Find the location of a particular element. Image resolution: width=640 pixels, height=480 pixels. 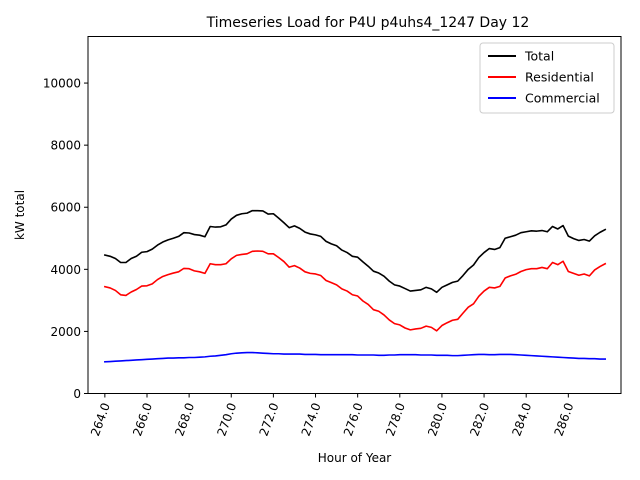

y-tick-label: 6000 is located at coordinates (65, 208).